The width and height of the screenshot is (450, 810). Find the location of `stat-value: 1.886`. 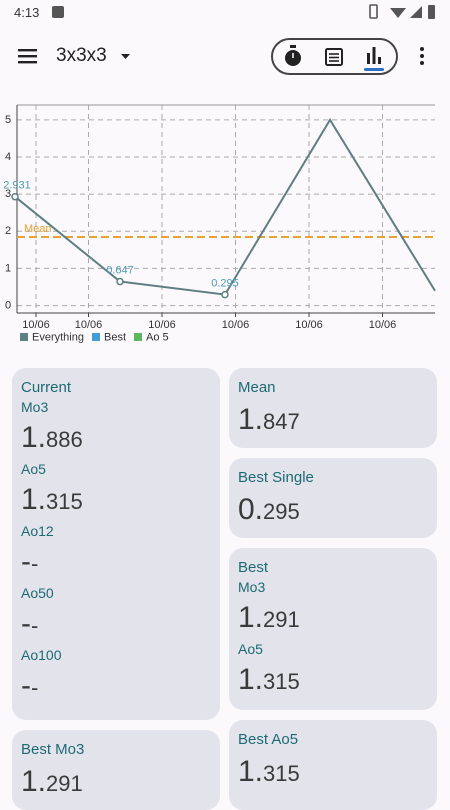

stat-value: 1.886 is located at coordinates (52, 437).